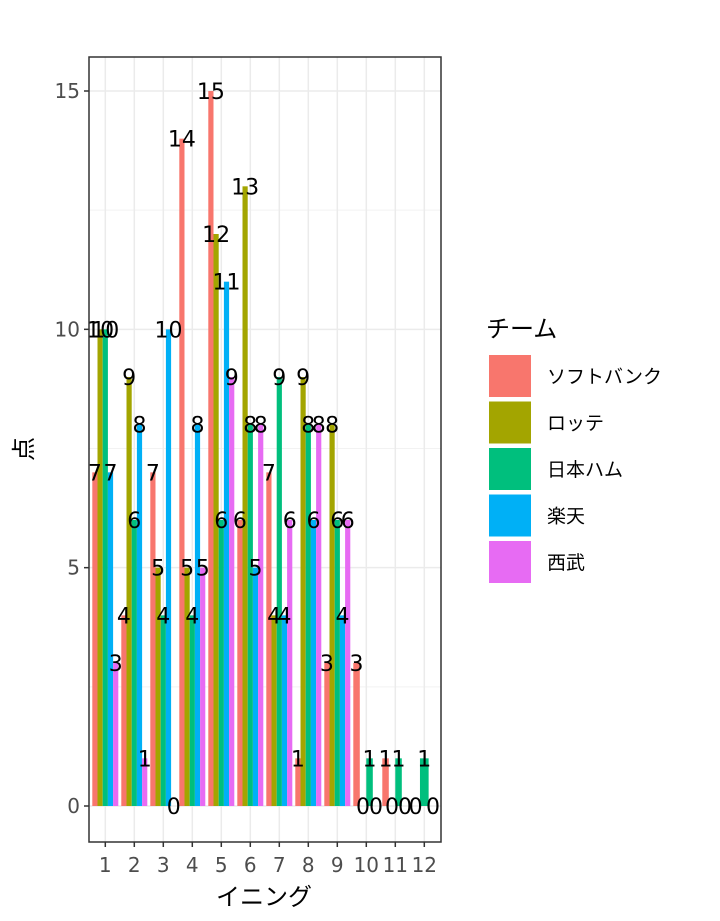 This screenshot has height=921, width=720. Describe the element at coordinates (392, 807) in the screenshot. I see `data-label-11-series-2: 0` at that location.